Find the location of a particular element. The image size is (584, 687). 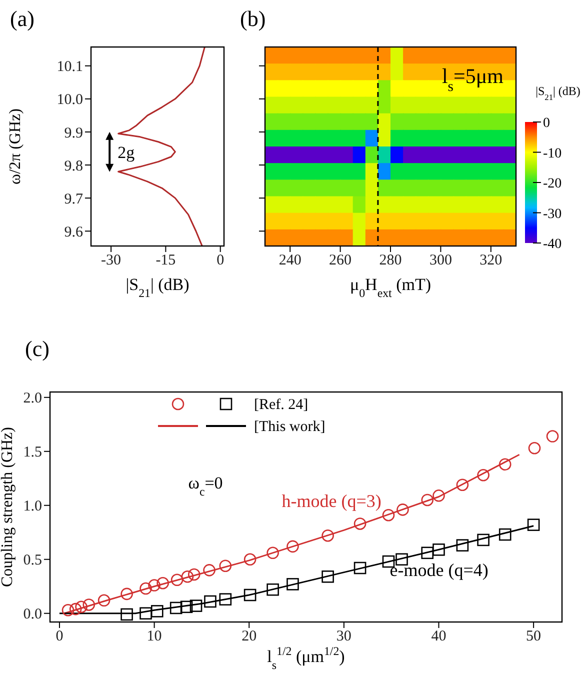

color-bar-label: 0 is located at coordinates (546, 123).